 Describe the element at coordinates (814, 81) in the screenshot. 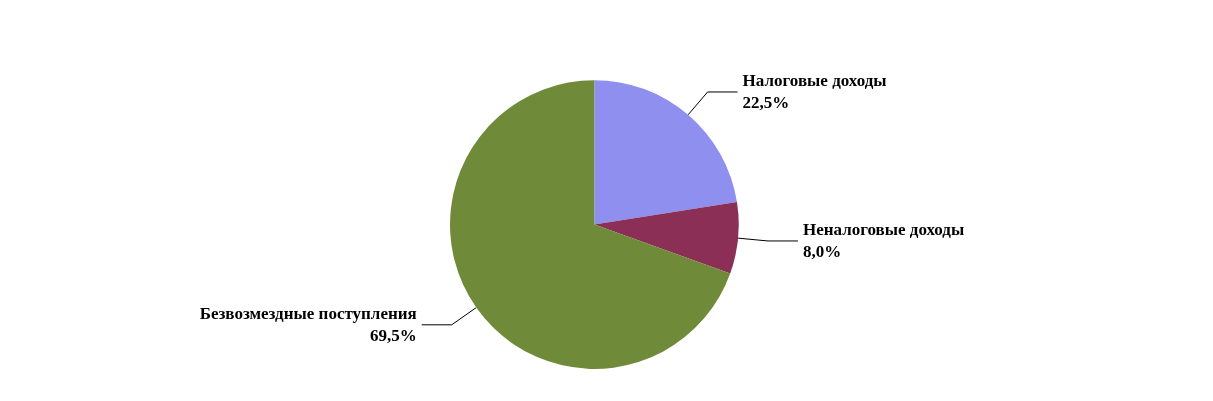

I see `slice-label: Налоговые доходы` at that location.